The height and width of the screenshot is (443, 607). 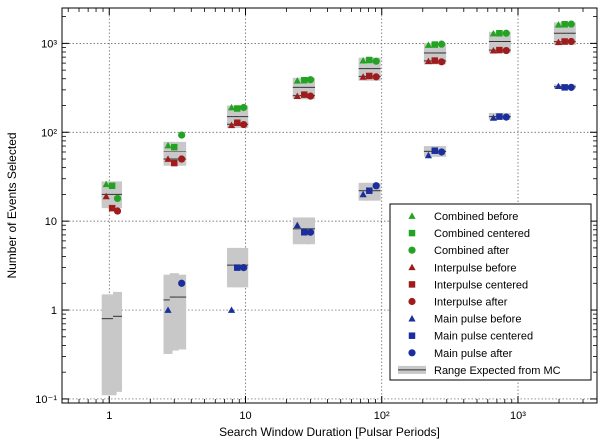 I want to click on legend-label: Range Expected from MC, so click(x=497, y=371).